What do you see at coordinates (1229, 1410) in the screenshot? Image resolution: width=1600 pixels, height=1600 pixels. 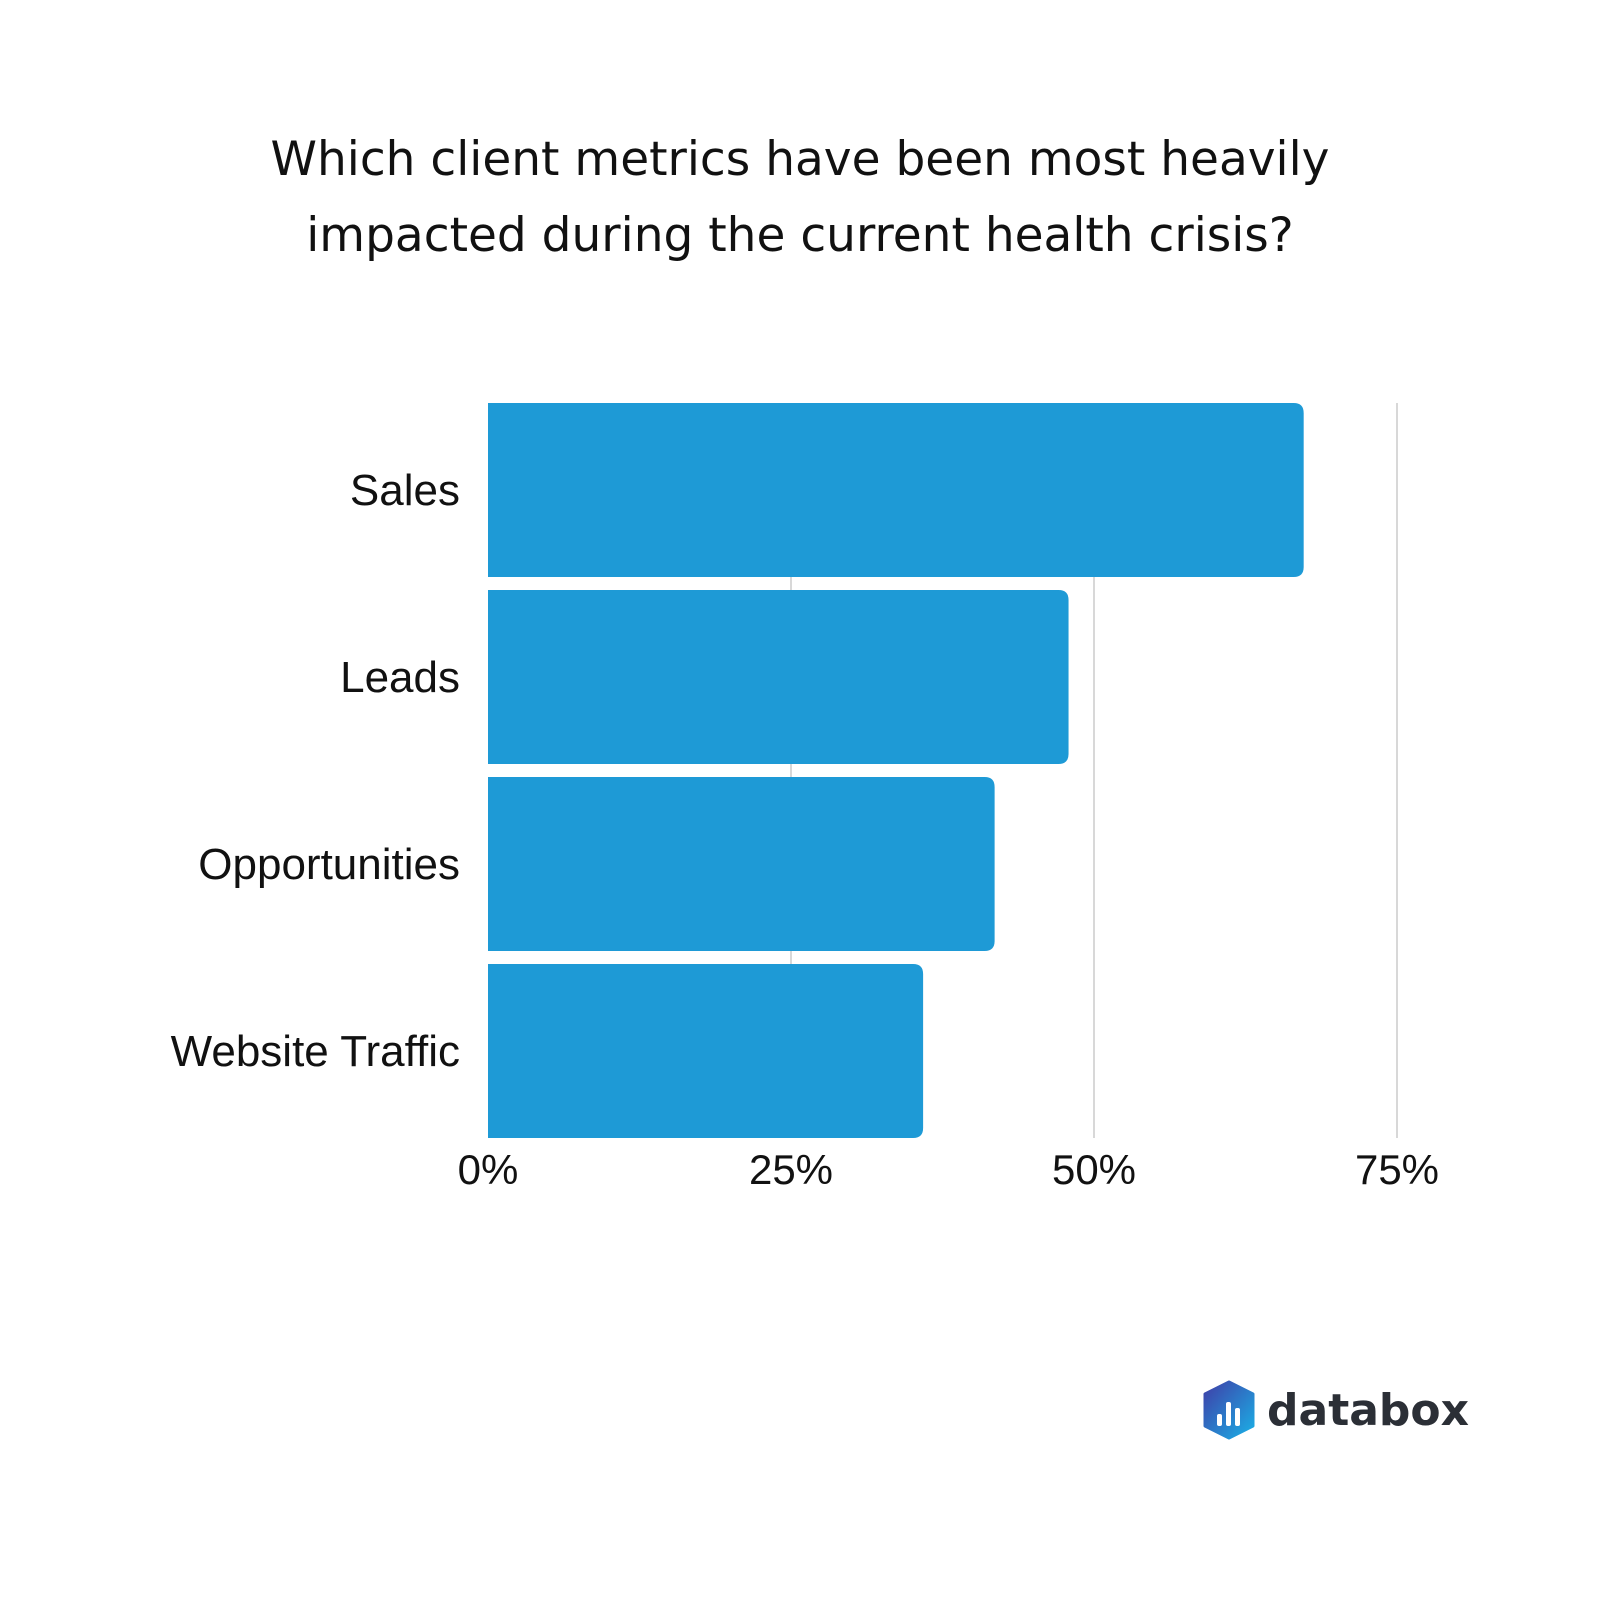 I see `databox-logo-icon` at bounding box center [1229, 1410].